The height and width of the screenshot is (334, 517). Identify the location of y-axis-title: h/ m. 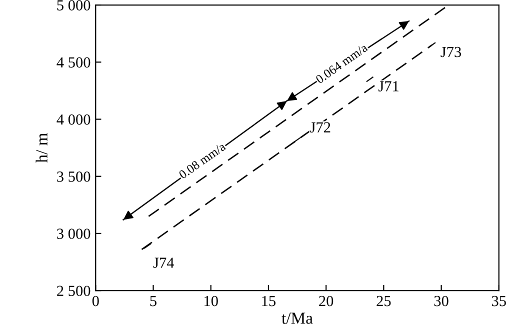
(42, 148).